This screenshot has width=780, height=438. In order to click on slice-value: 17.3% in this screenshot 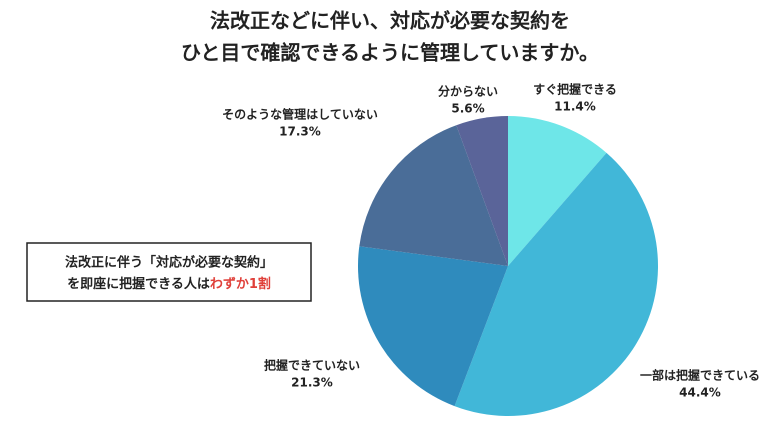, I will do `click(300, 132)`.